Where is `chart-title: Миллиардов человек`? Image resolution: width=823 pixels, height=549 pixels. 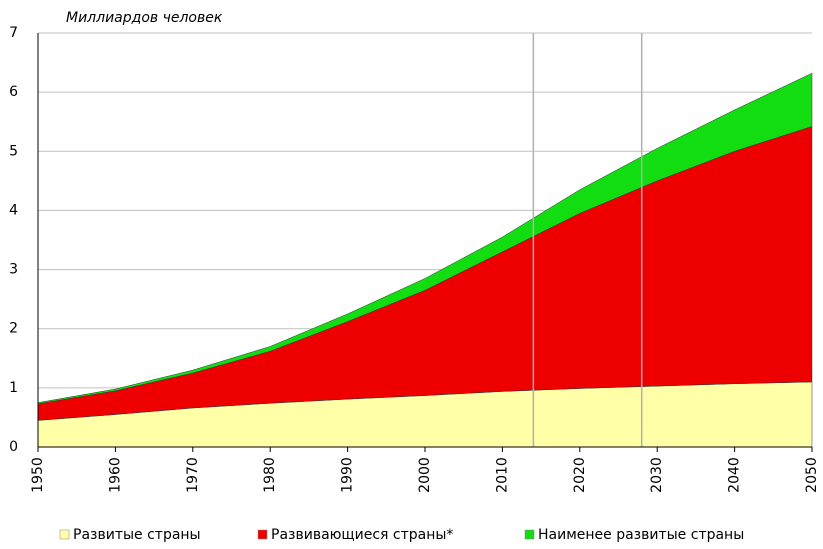 chart-title: Миллиардов человек is located at coordinates (144, 18).